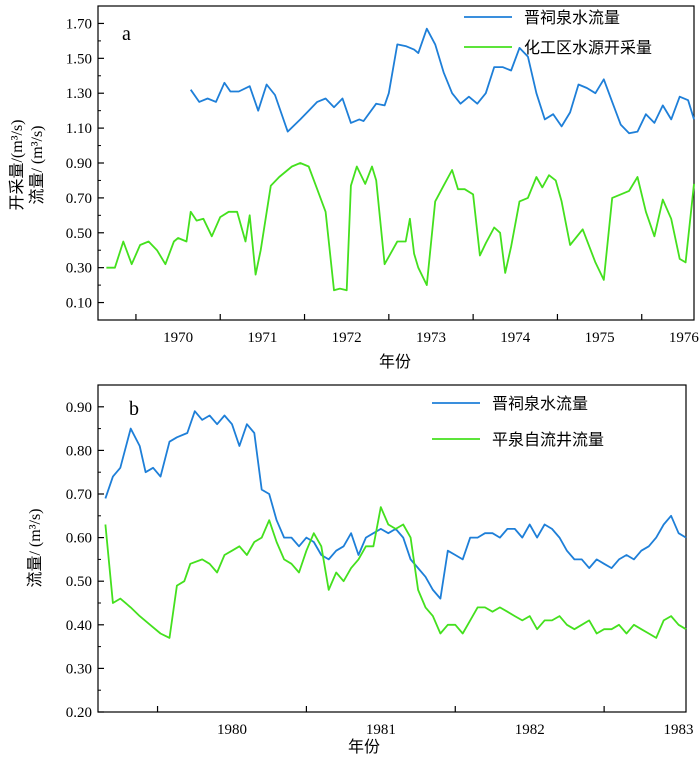 The width and height of the screenshot is (700, 759). I want to click on x-tick-label: 1980, so click(232, 730).